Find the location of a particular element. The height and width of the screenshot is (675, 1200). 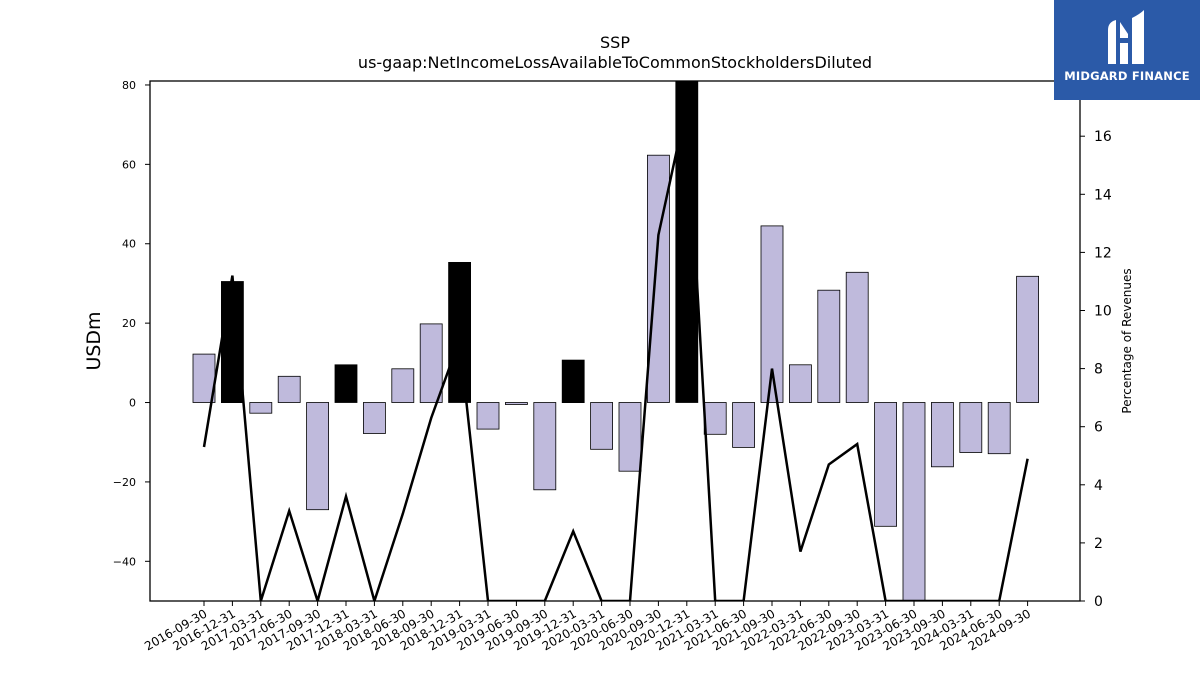

midgard-logo-icon is located at coordinates (1126, 37).